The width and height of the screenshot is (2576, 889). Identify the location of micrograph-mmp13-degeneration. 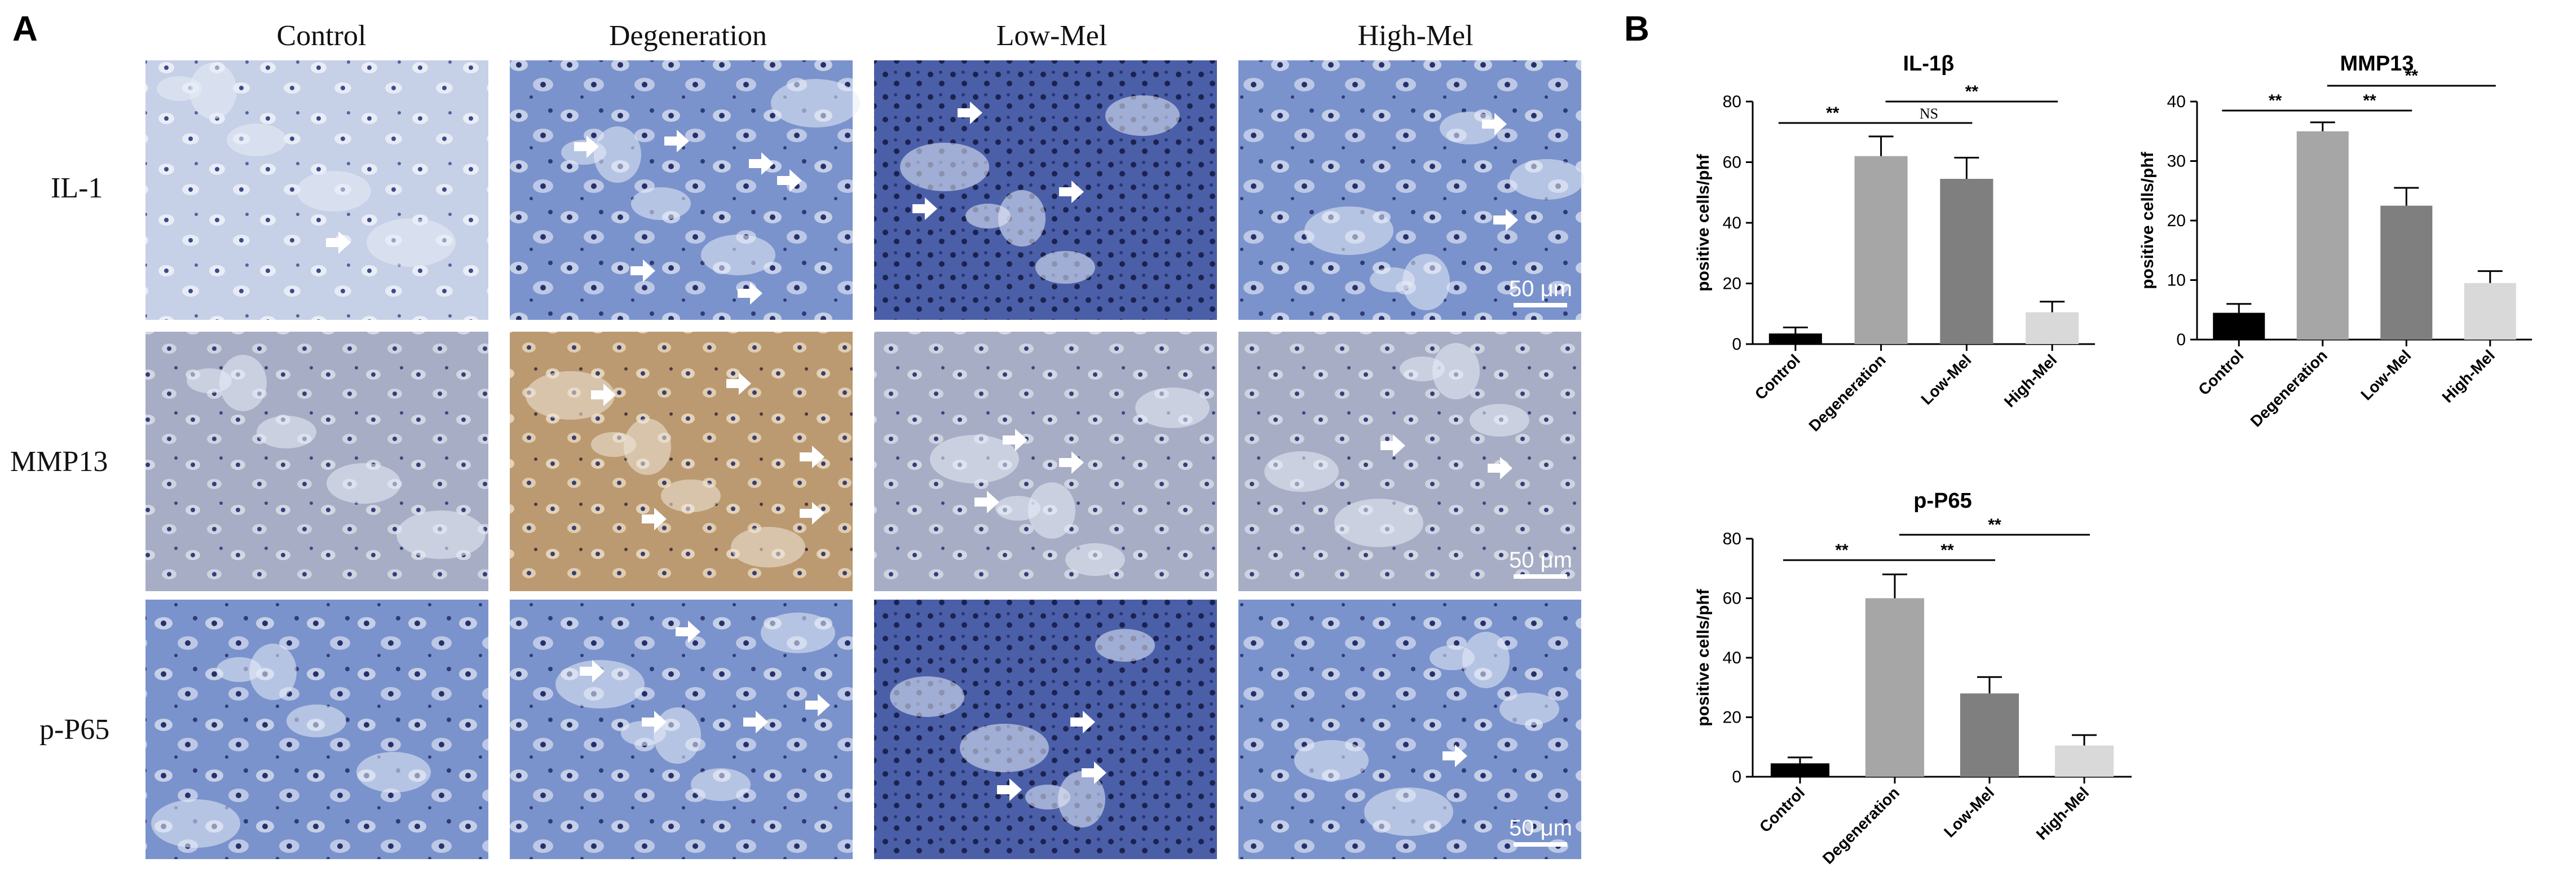
(681, 461).